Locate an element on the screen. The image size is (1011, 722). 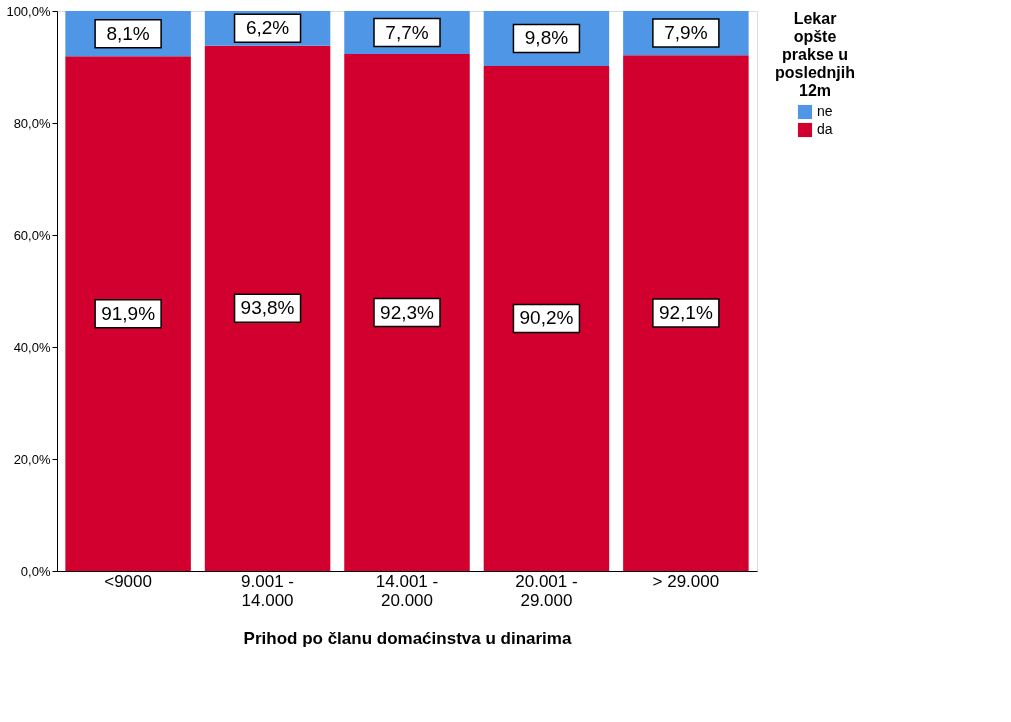
data-label: 7,9% is located at coordinates (686, 33).